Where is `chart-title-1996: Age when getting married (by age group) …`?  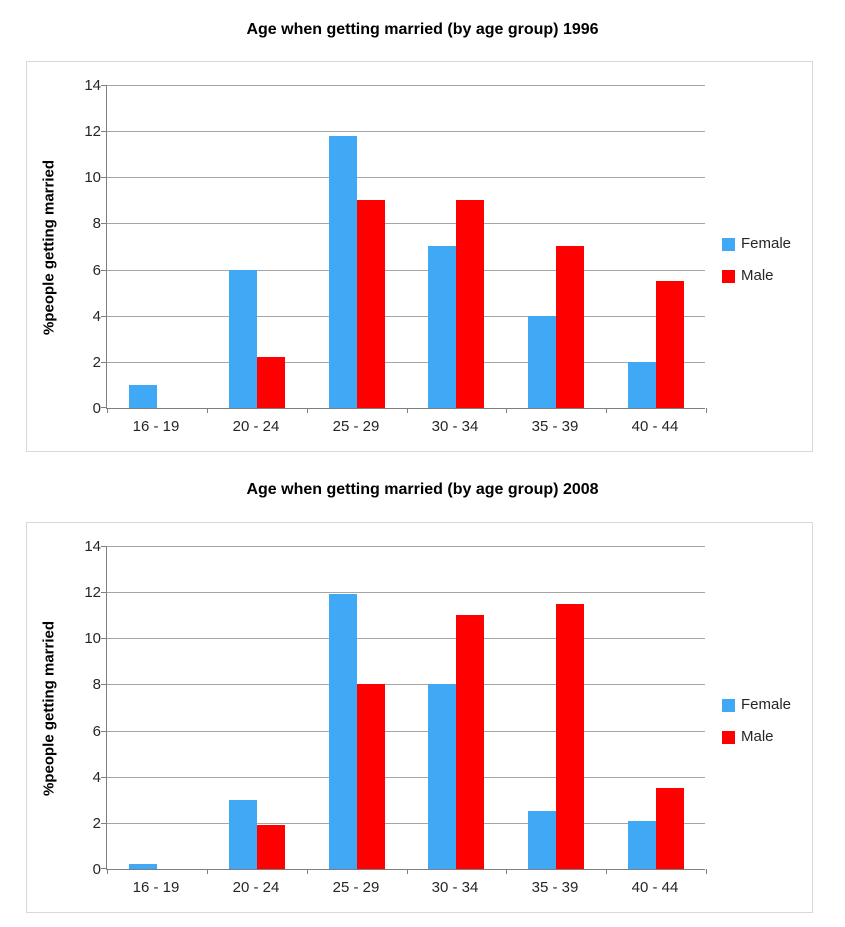
chart-title-1996: Age when getting married (by age group) … is located at coordinates (422, 29).